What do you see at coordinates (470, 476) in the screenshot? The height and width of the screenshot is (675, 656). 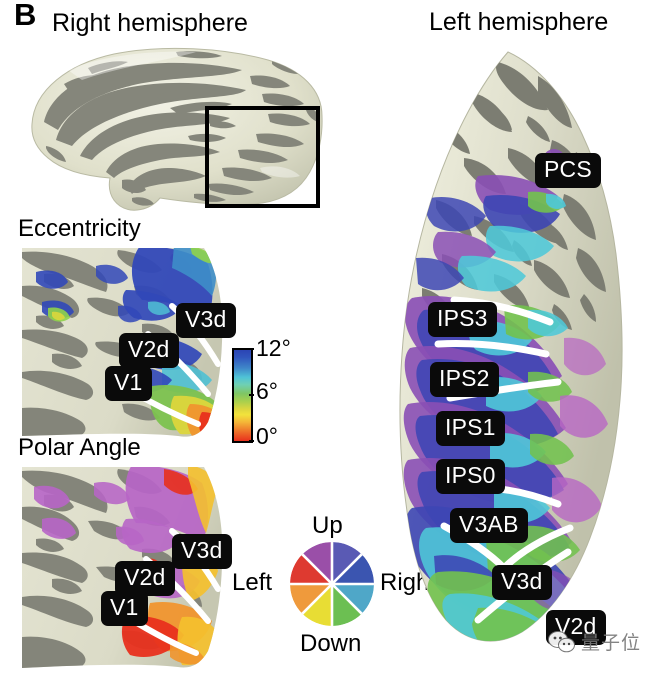 I see `region-label-ips0: IPS0` at bounding box center [470, 476].